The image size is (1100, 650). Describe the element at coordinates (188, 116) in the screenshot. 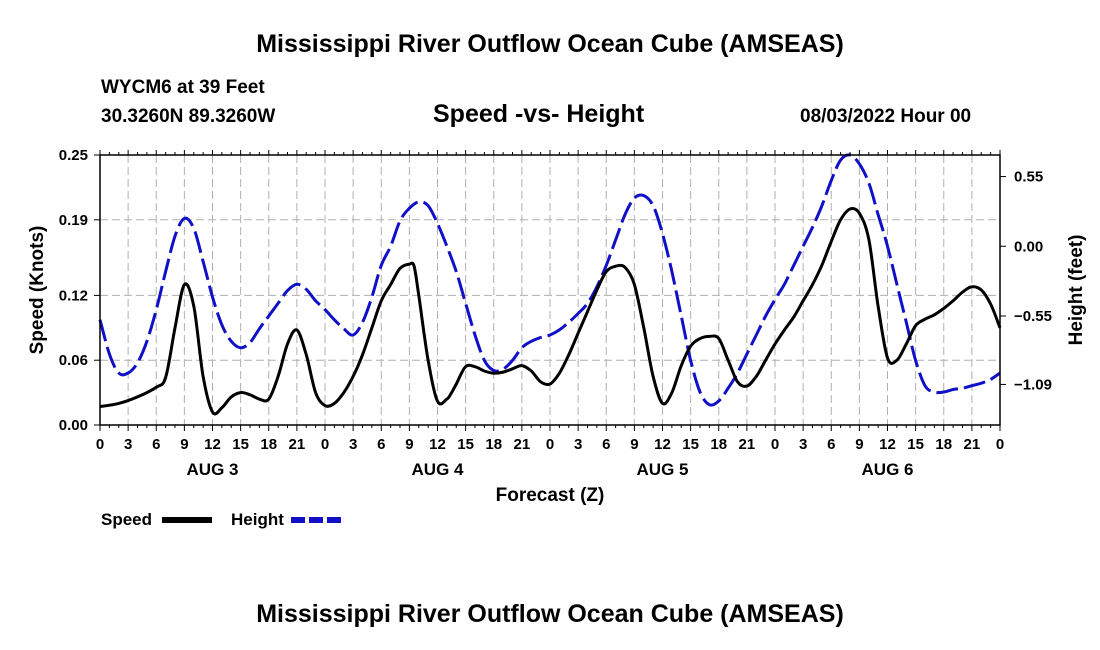

I see `location-label: 30.3260N 89.3260W` at that location.